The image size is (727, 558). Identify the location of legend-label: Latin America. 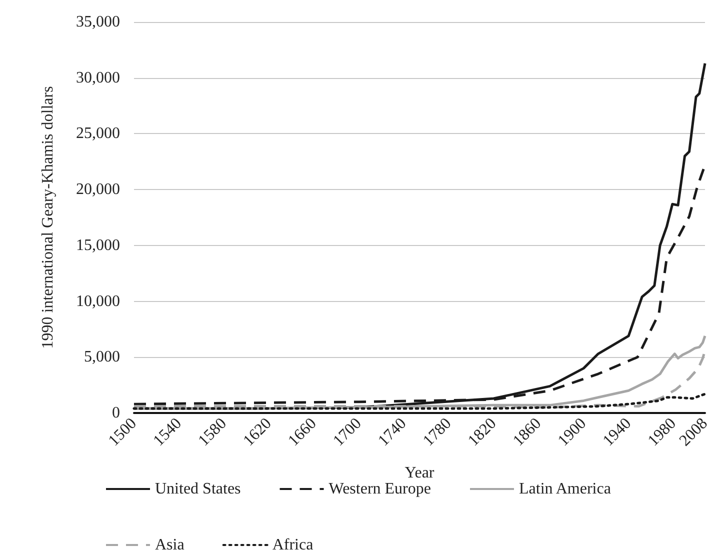
(564, 489).